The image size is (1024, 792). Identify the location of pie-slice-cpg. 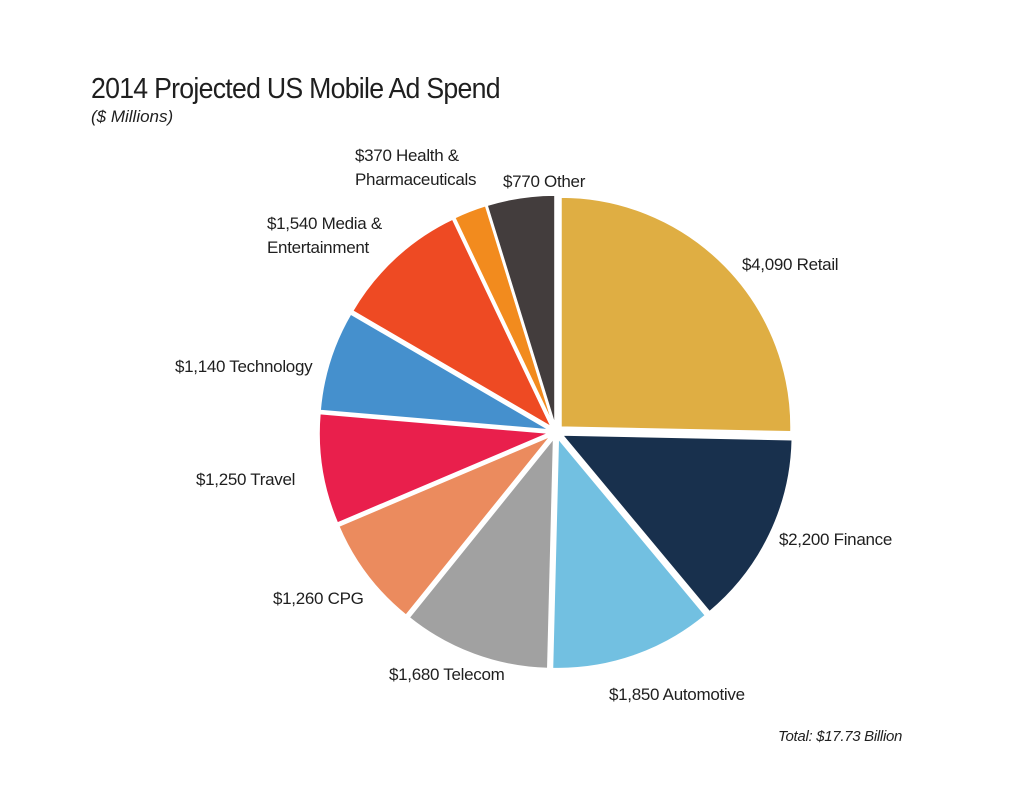
(444, 525).